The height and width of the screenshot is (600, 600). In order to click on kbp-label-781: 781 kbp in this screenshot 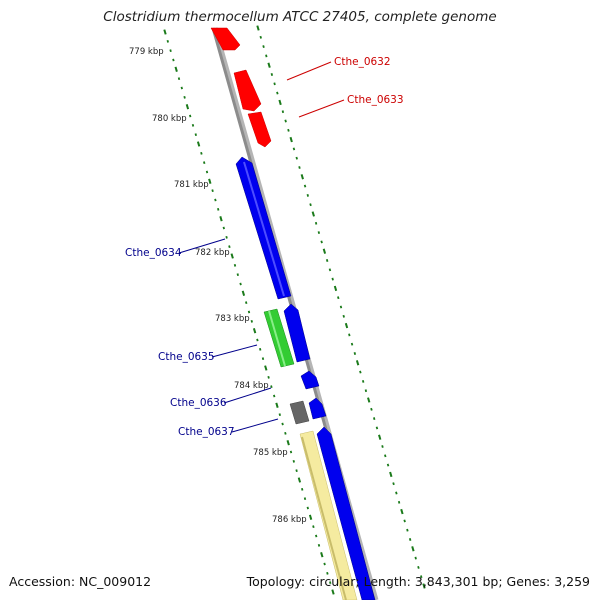, I will do `click(191, 185)`.